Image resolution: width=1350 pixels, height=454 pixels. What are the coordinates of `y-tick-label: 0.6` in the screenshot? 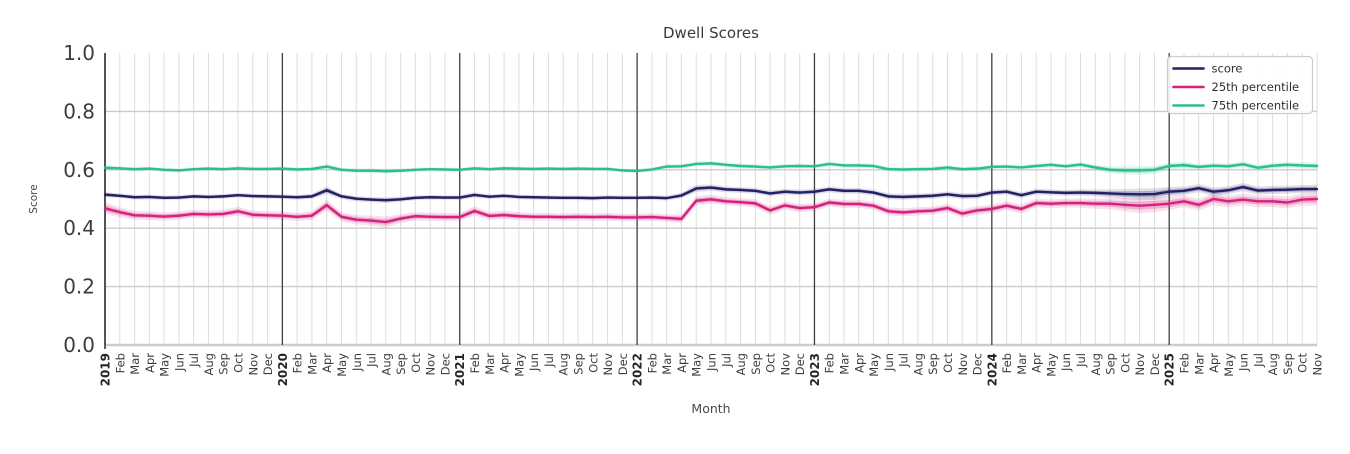 It's located at (79, 170).